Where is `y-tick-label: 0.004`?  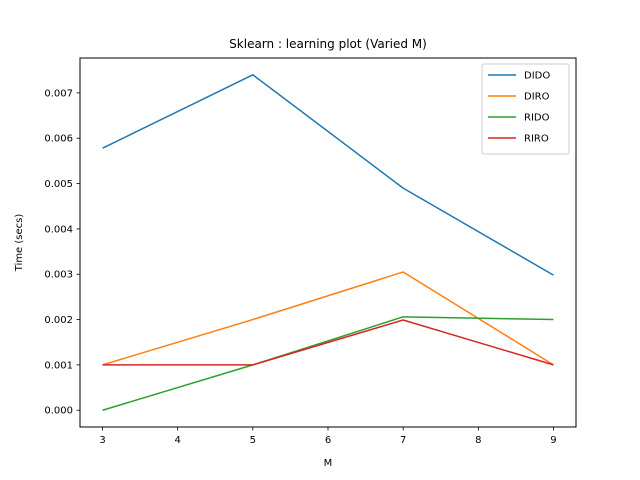 y-tick-label: 0.004 is located at coordinates (58, 229).